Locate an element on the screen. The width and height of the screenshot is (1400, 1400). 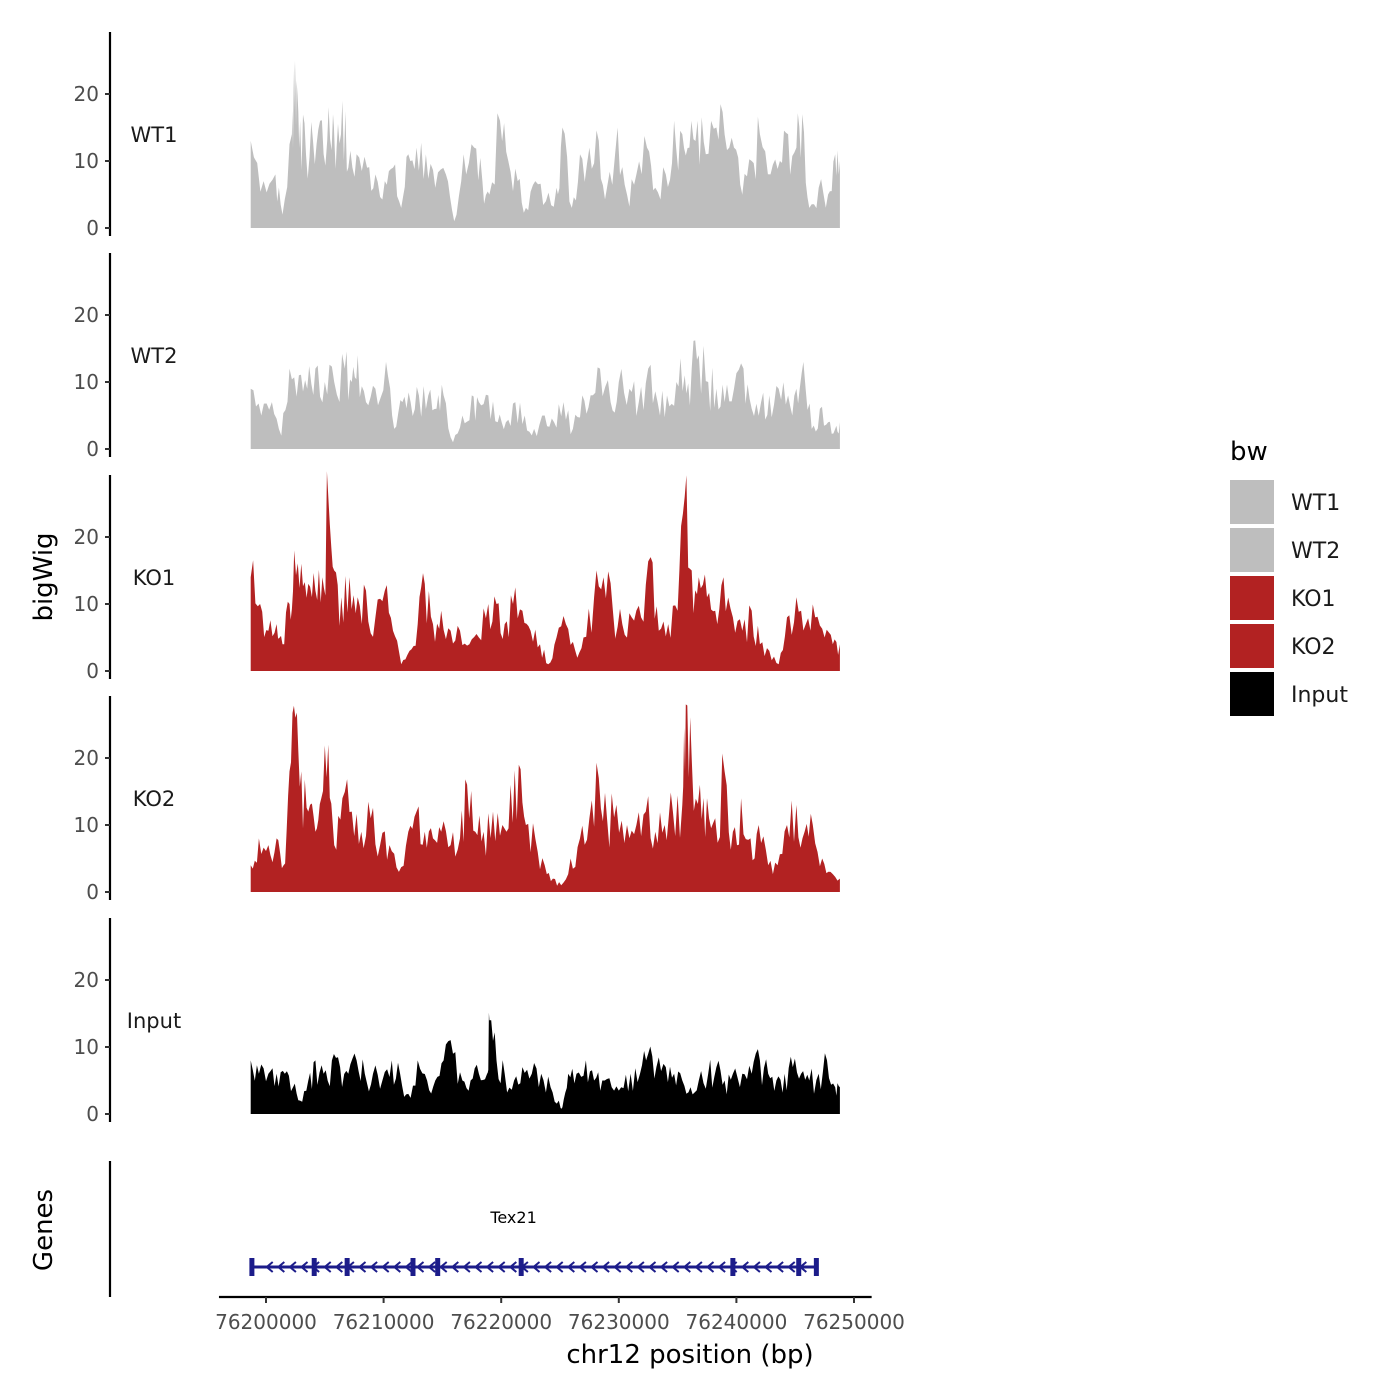
legend-entry-input: Input is located at coordinates (1289, 694).